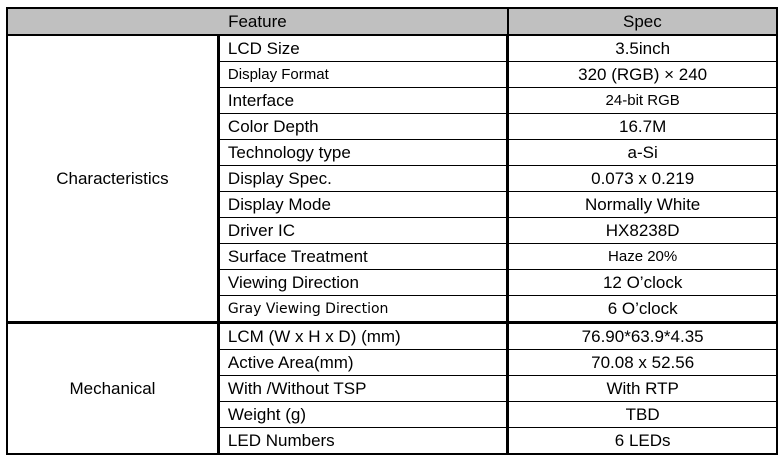  What do you see at coordinates (642, 178) in the screenshot?
I see `spec-cell: 0.073 x 0.219` at bounding box center [642, 178].